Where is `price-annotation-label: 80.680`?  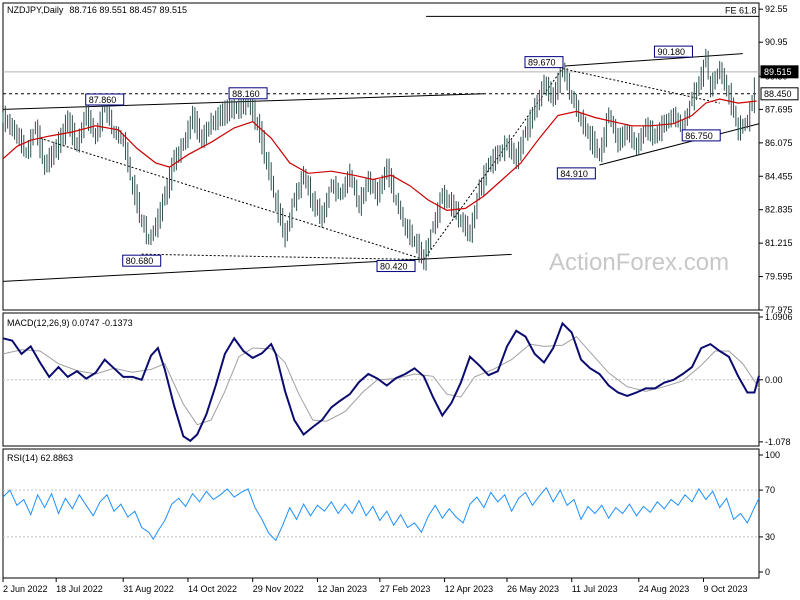 price-annotation-label: 80.680 is located at coordinates (140, 261).